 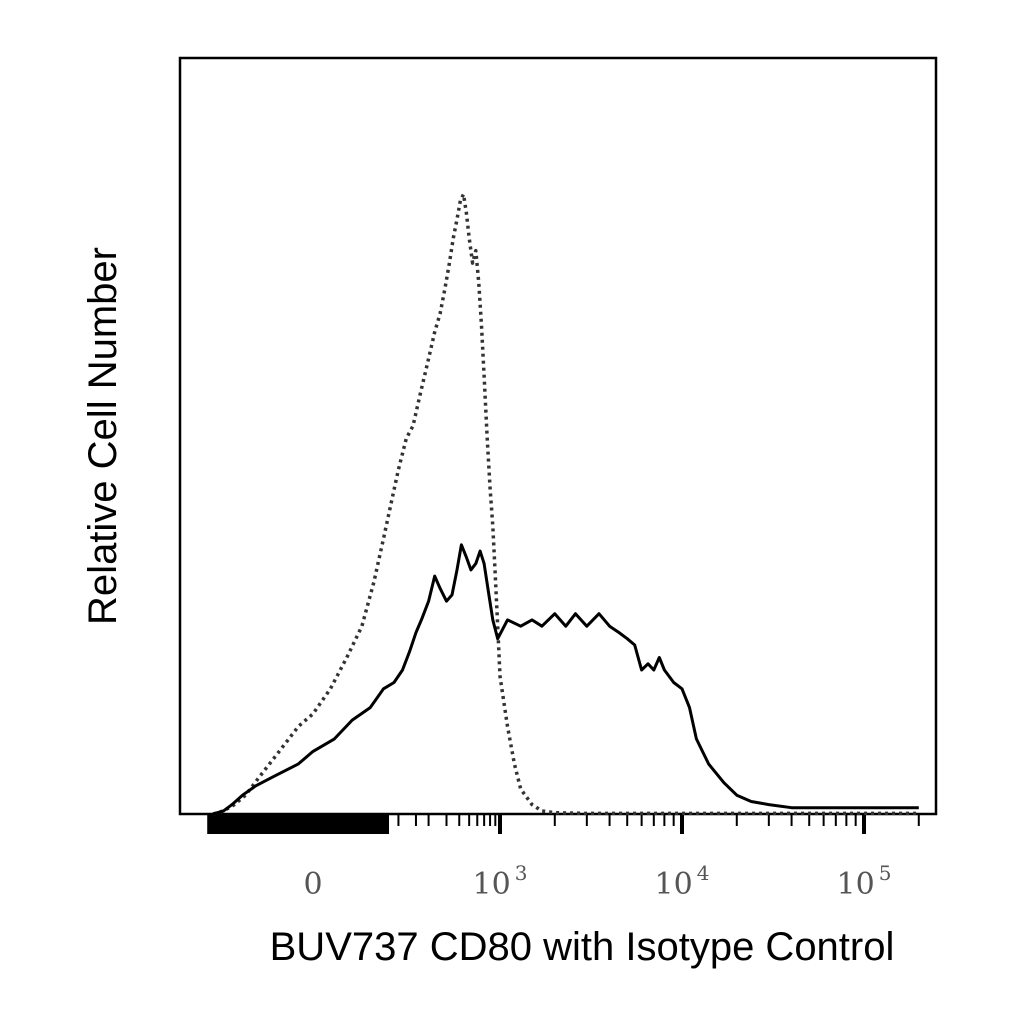 I want to click on x-axis-title: BUV737 CD80 with Isotype Control, so click(x=582, y=947).